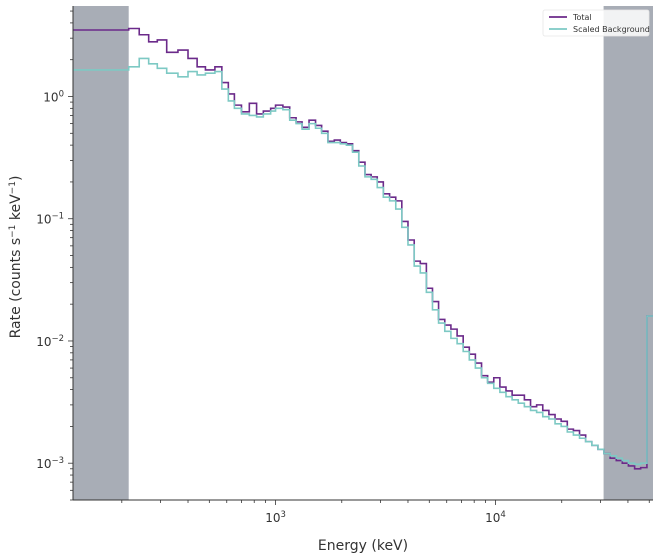 Image resolution: width=660 pixels, height=558 pixels. I want to click on y-tick-label-2: 10⁻², so click(50, 341).